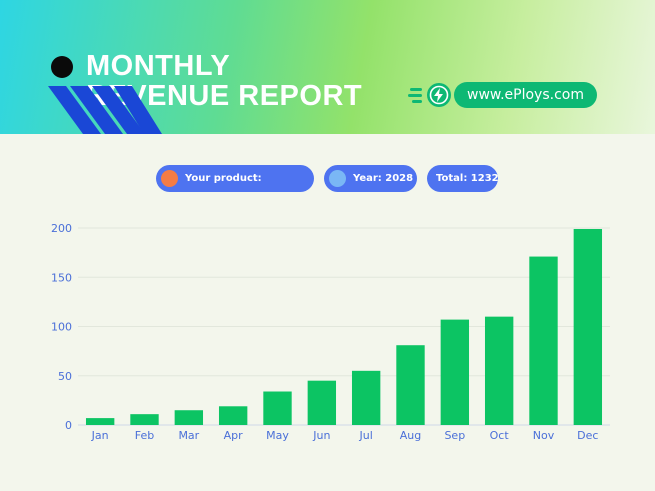  Describe the element at coordinates (366, 397) in the screenshot. I see `bar-jul` at that location.